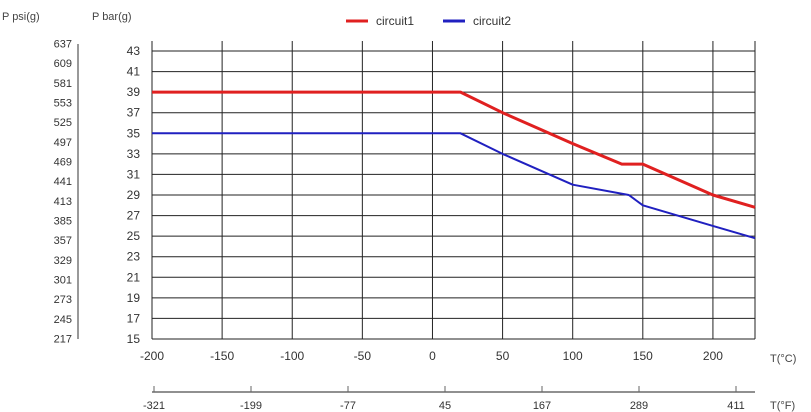  What do you see at coordinates (63, 281) in the screenshot?
I see `y-tick-label-psi: 301` at bounding box center [63, 281].